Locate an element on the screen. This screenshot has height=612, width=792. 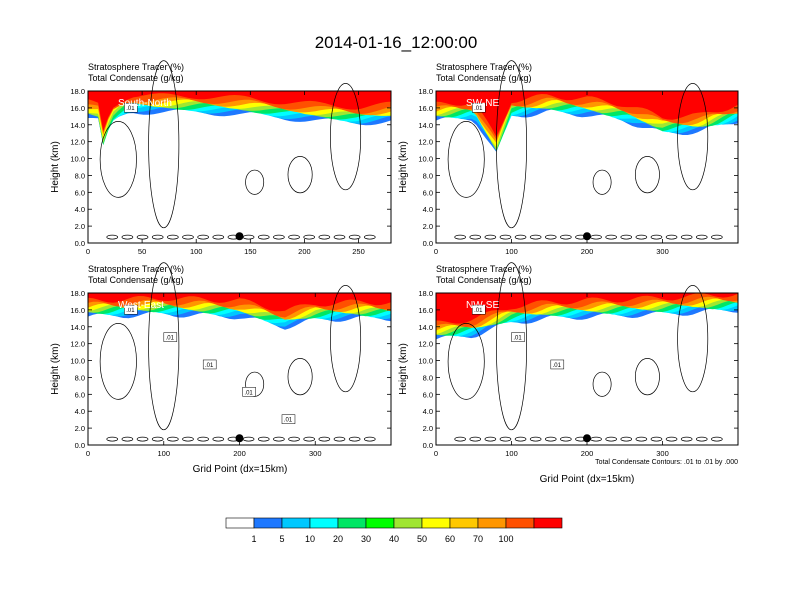
y-tick-label: 0.0 is located at coordinates (428, 243).